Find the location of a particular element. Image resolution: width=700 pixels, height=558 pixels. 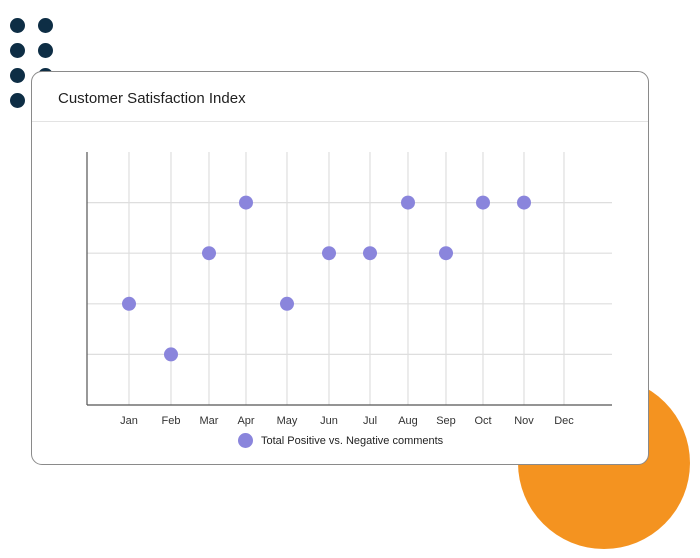

chart-title: Customer Satisfaction Index is located at coordinates (152, 98).